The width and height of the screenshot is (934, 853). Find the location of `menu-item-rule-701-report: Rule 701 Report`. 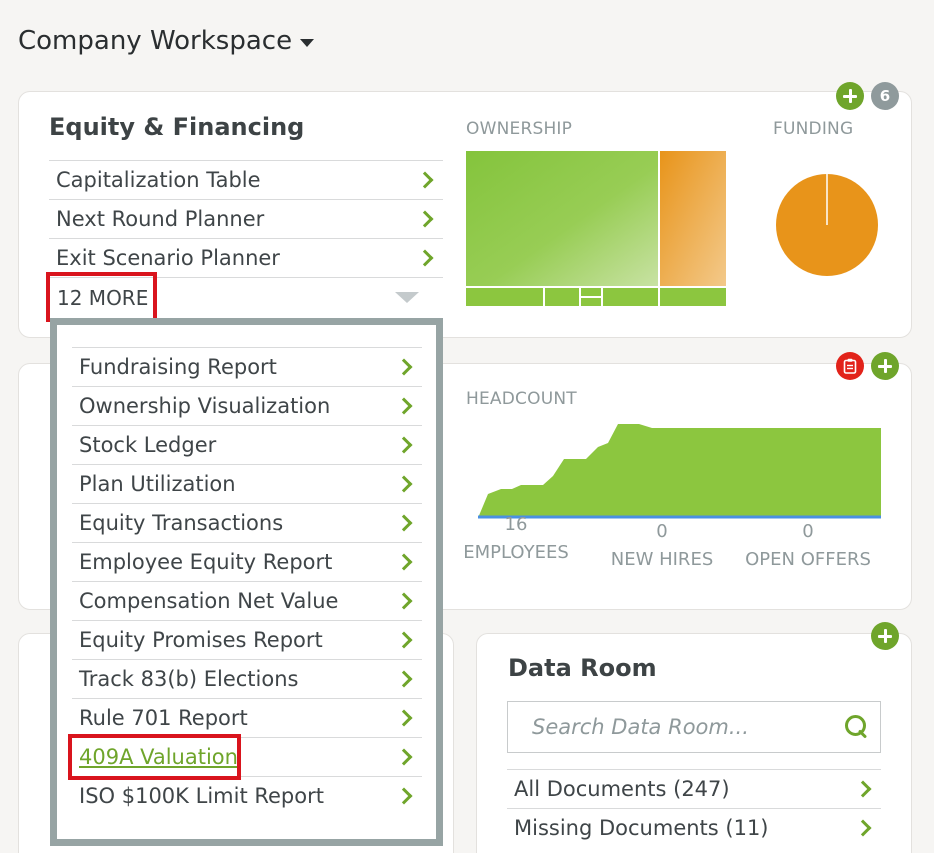

menu-item-rule-701-report: Rule 701 Report is located at coordinates (247, 717).